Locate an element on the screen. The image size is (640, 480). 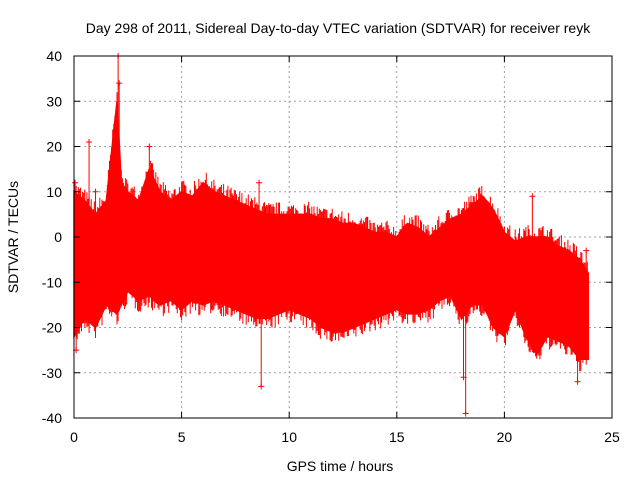
x-tick-label: 15 is located at coordinates (397, 437).